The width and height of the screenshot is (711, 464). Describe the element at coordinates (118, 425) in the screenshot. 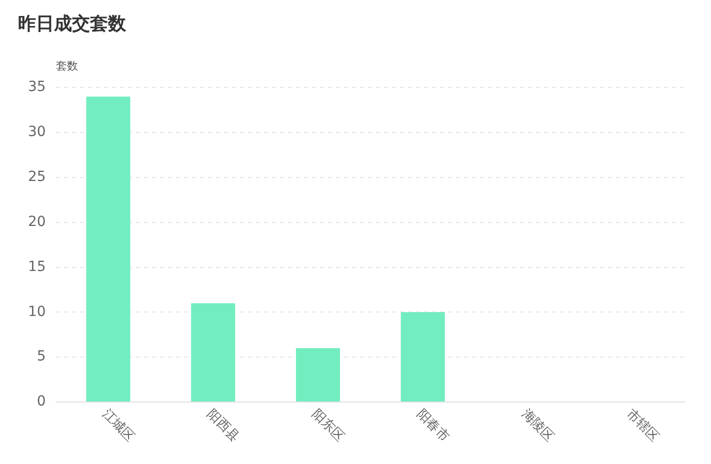

I see `x-tick-label: 江城区` at that location.